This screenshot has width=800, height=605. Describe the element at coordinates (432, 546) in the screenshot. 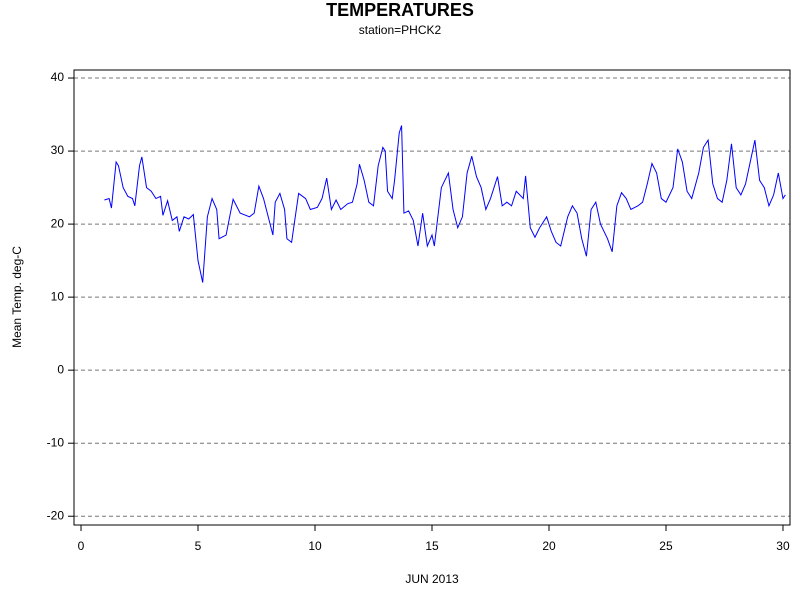

I see `x-tick-label: 15` at that location.